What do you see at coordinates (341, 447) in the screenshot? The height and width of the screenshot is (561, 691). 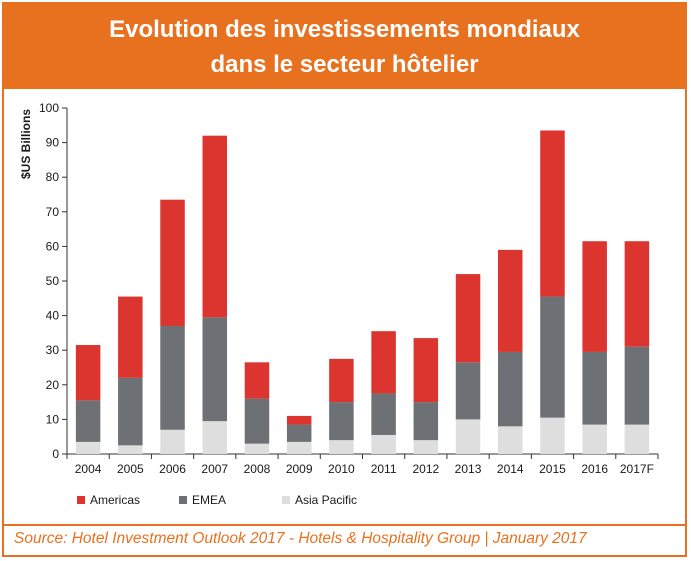 I see `bar-asia-pacific-2010` at bounding box center [341, 447].